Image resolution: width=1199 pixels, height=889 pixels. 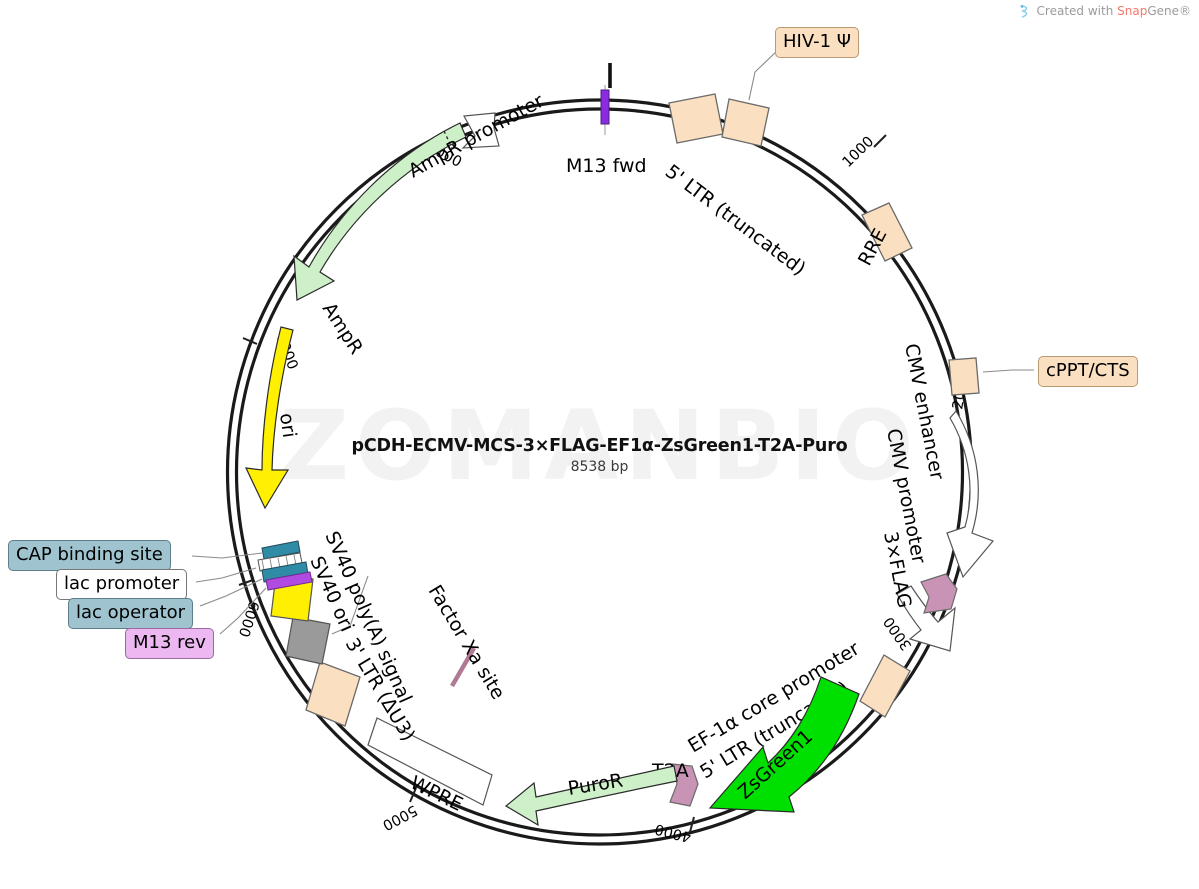 I want to click on feature-ampr-promoter: AmpR promoter, so click(x=476, y=136).